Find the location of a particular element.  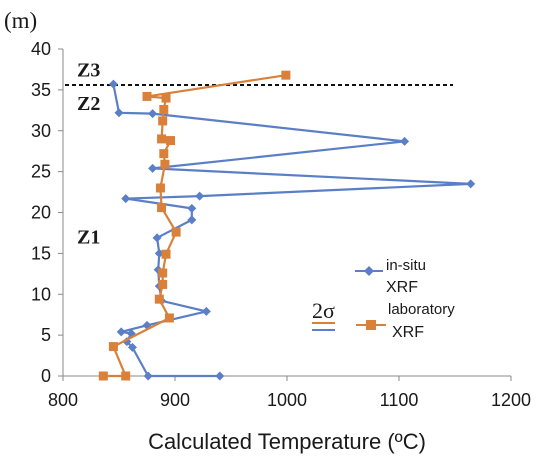

sigma-label: 2σ is located at coordinates (323, 310).